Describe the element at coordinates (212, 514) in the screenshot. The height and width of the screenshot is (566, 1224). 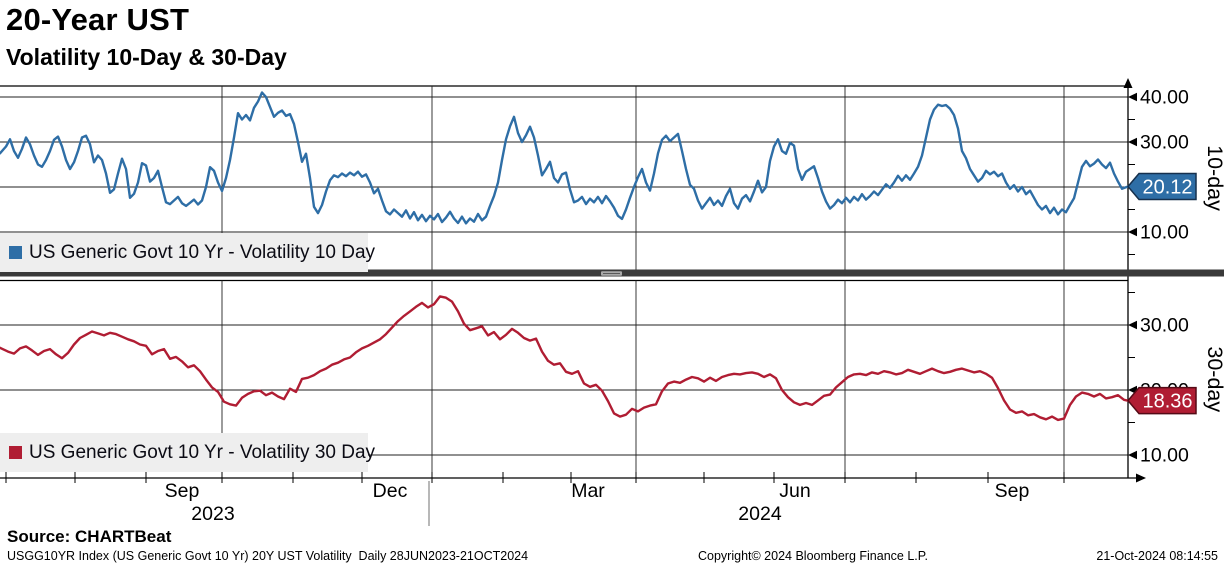
I see `svg-text: 2023` at that location.